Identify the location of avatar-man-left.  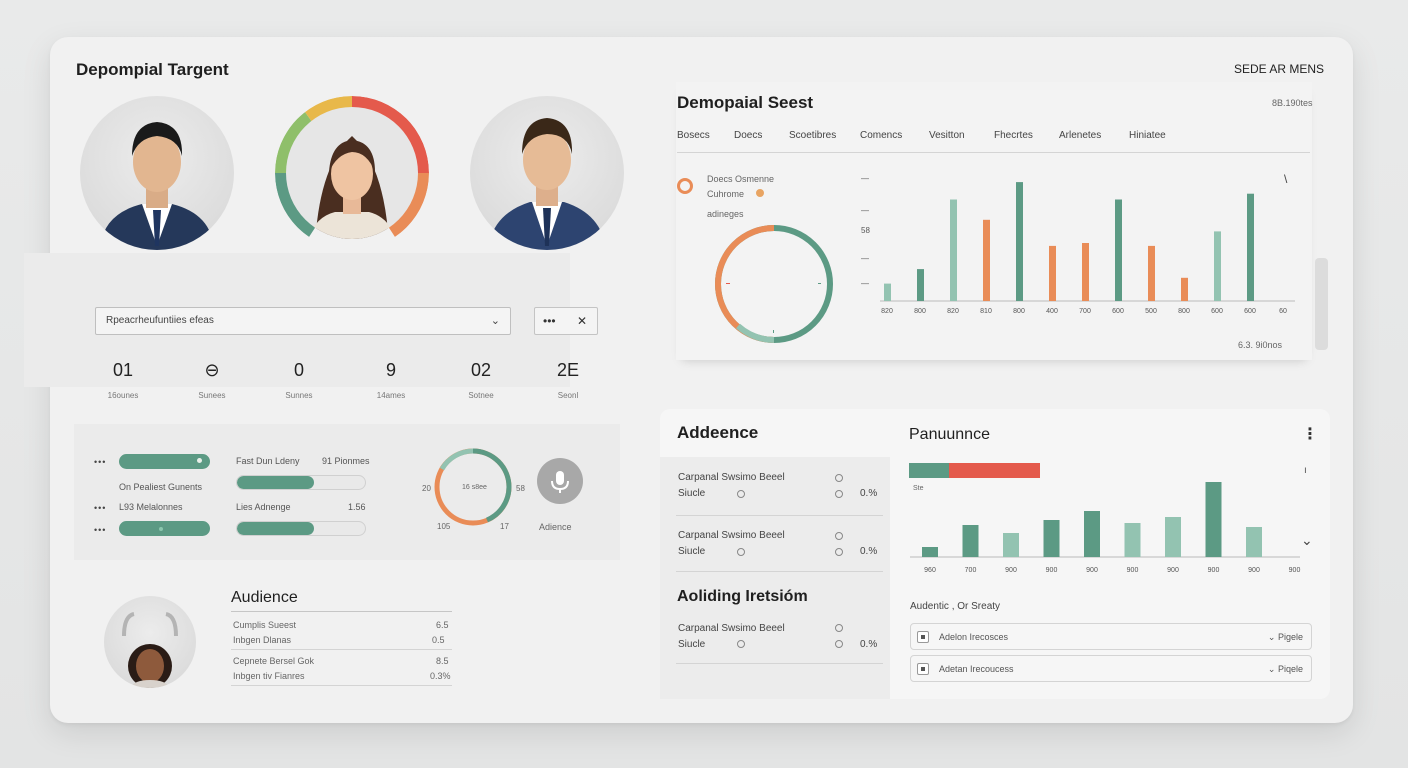
(157, 173).